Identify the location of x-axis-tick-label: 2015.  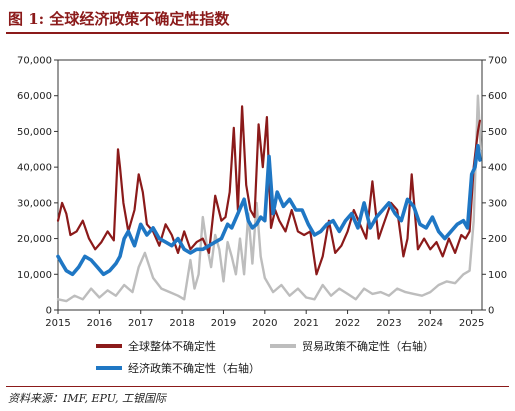
(57, 323).